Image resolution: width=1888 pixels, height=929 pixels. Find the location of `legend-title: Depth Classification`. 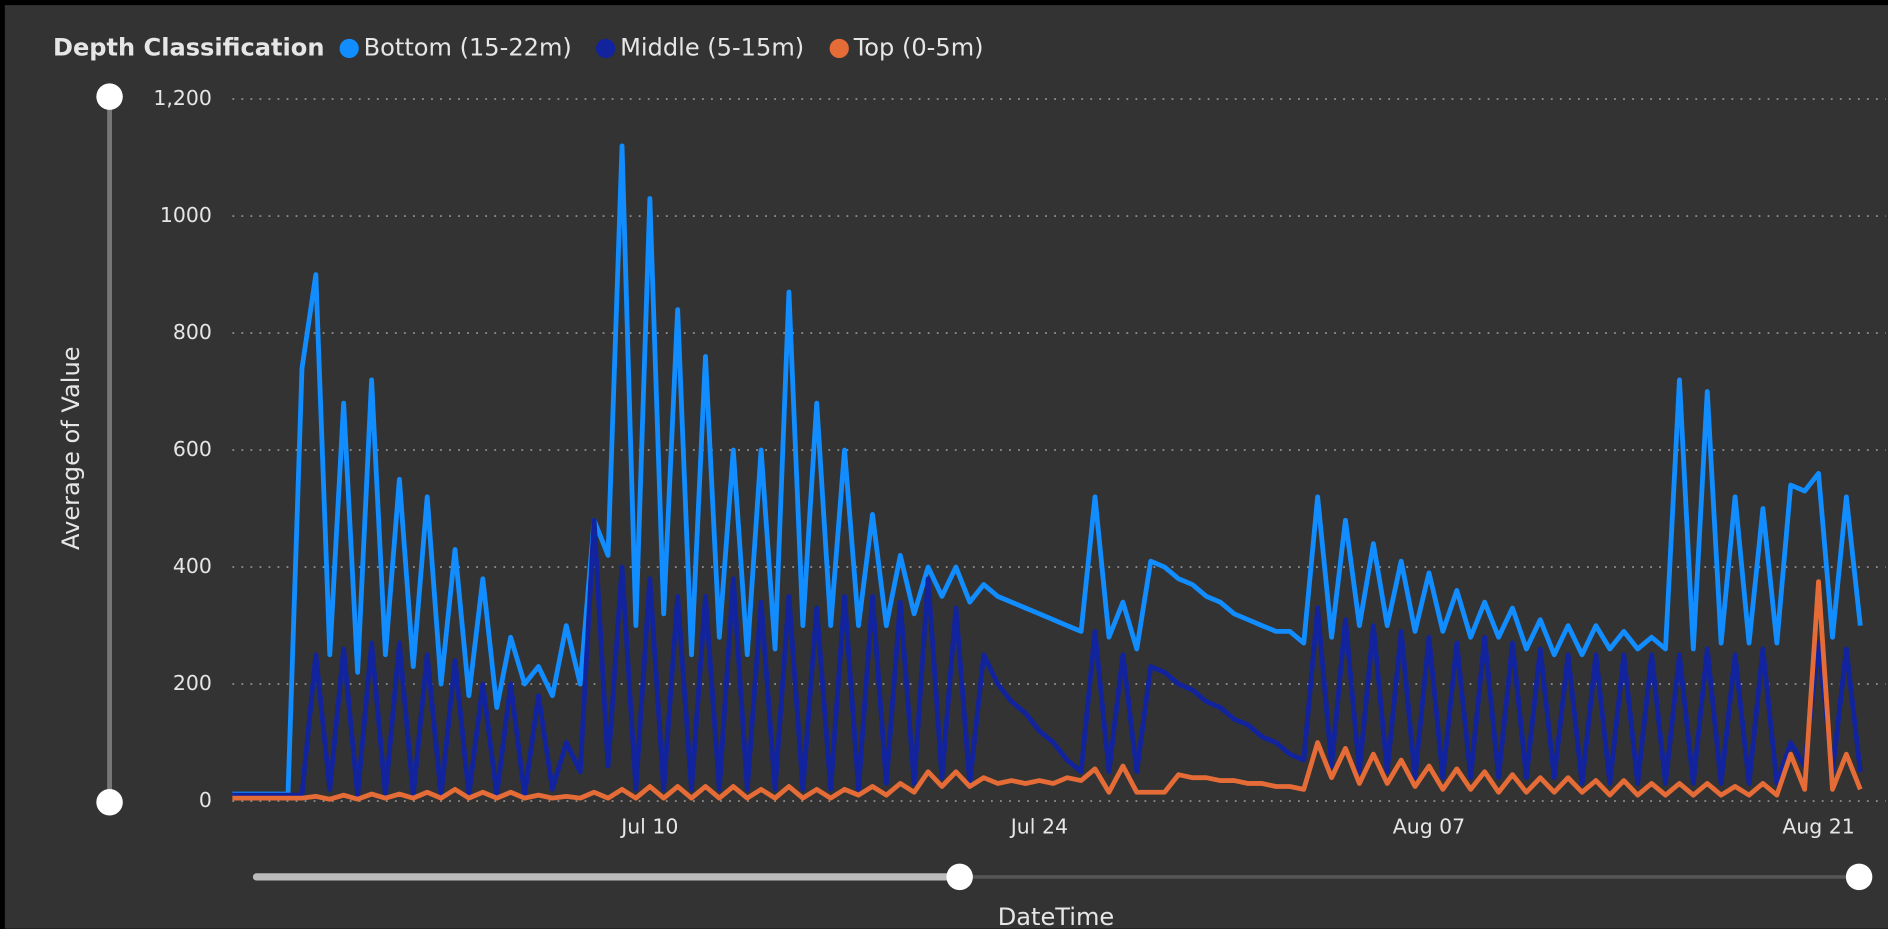

legend-title: Depth Classification is located at coordinates (189, 47).